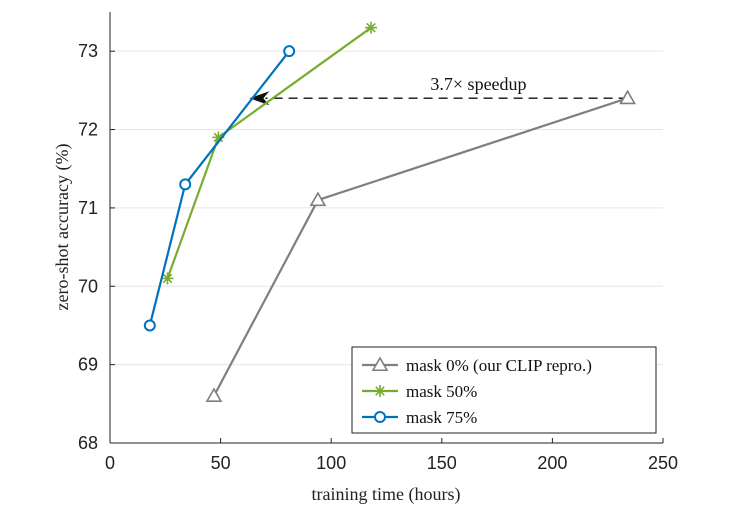 This screenshot has height=520, width=749. I want to click on x-tick-label: 100, so click(331, 463).